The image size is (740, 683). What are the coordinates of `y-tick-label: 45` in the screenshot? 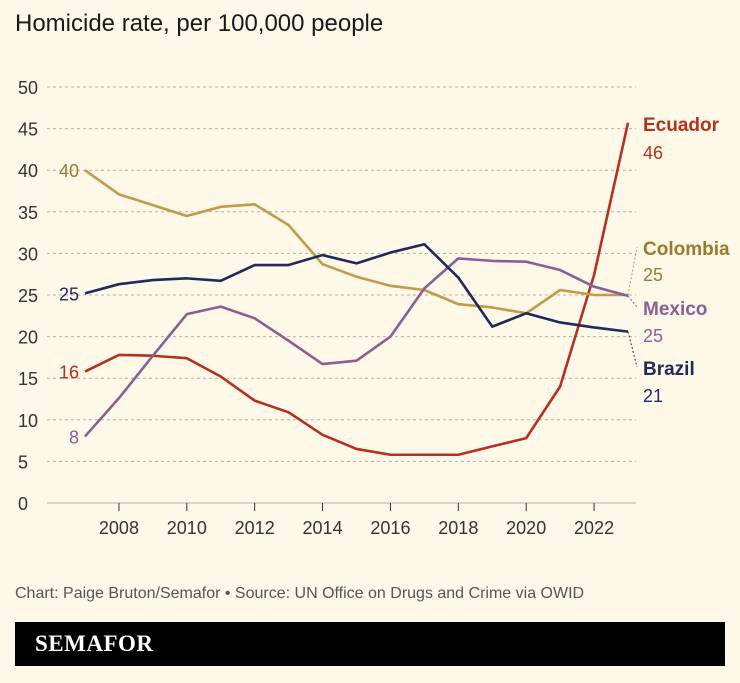 It's located at (28, 130).